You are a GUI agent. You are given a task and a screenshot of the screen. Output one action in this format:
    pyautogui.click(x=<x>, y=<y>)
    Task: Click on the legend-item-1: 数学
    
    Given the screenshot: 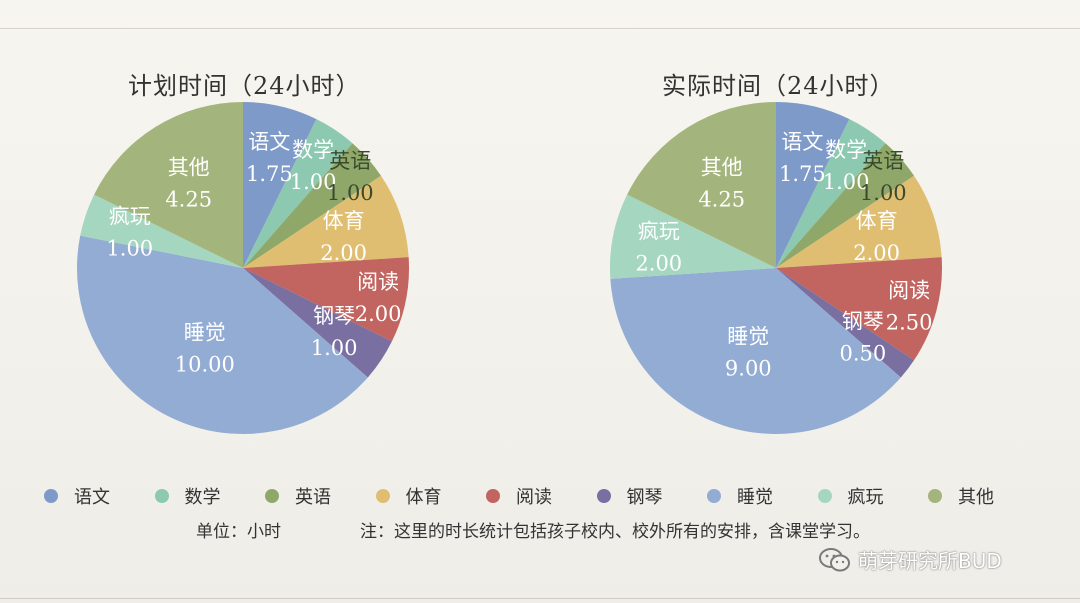 What is the action you would take?
    pyautogui.click(x=187, y=496)
    